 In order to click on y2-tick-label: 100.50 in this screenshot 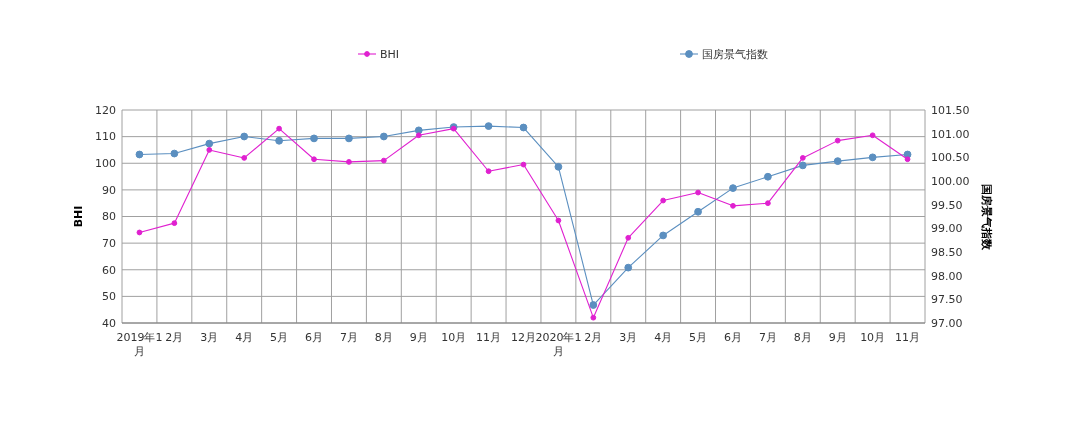, I will do `click(950, 158)`.